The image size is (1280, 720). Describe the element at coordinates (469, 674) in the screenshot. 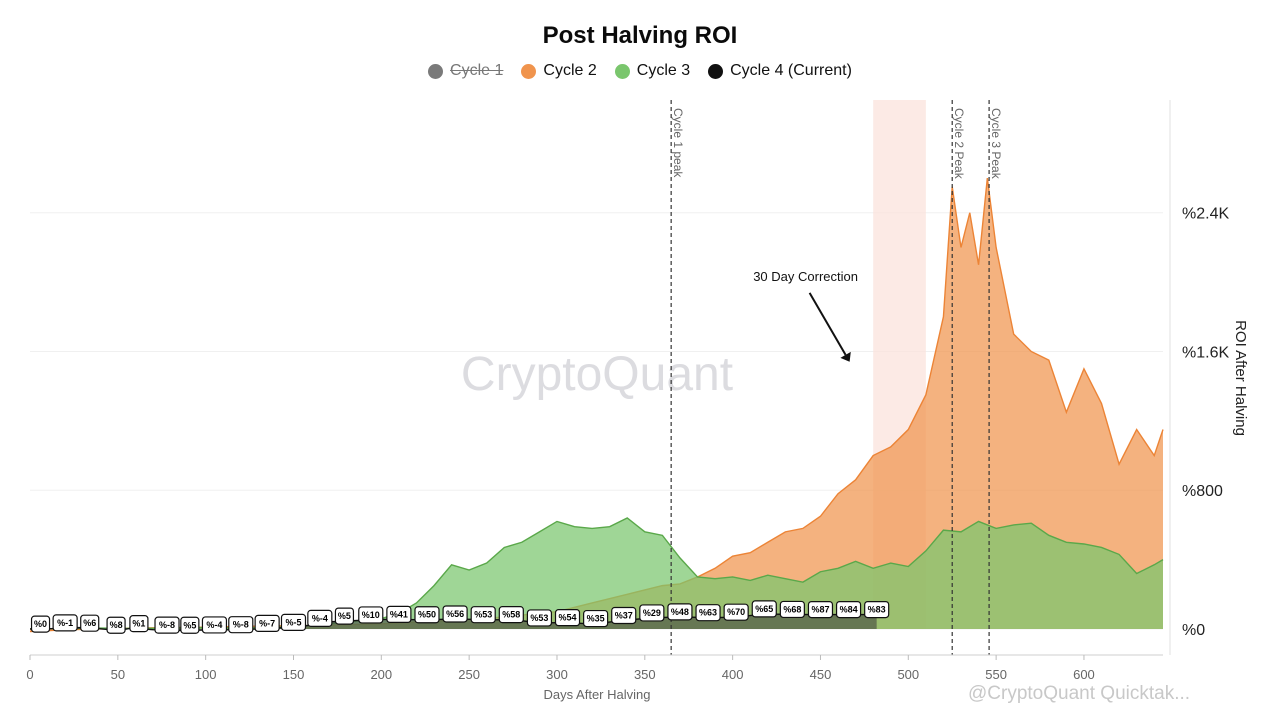

I see `x-tick-label: 250` at that location.